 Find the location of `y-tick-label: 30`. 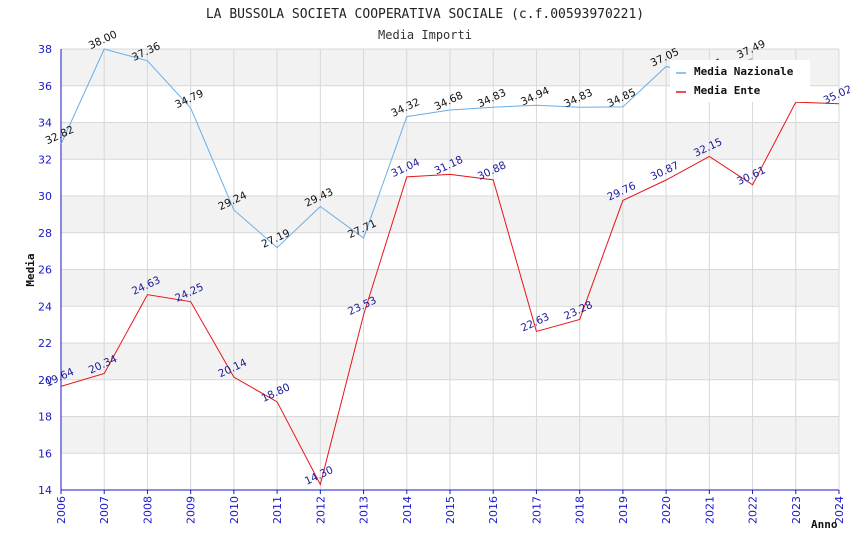

y-tick-label: 30 is located at coordinates (45, 196).